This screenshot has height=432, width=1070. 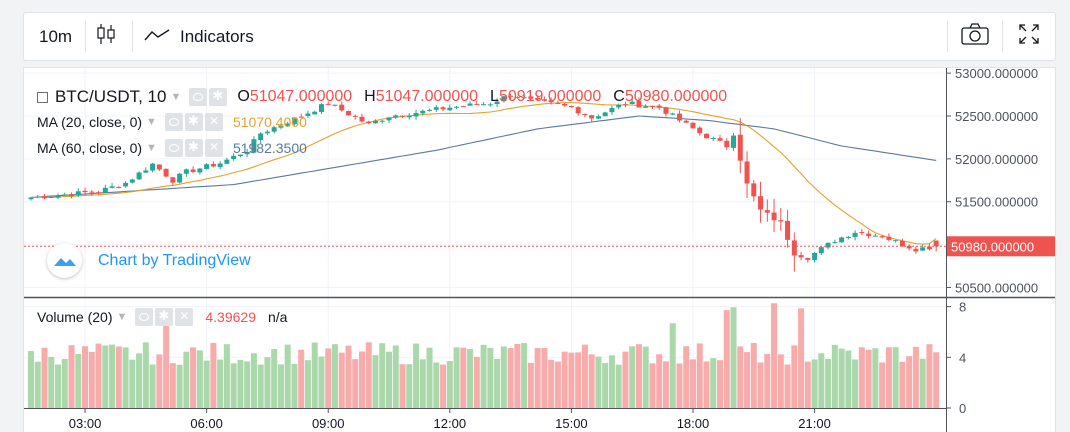 What do you see at coordinates (269, 148) in the screenshot?
I see `ma60-value: 51982.3500` at bounding box center [269, 148].